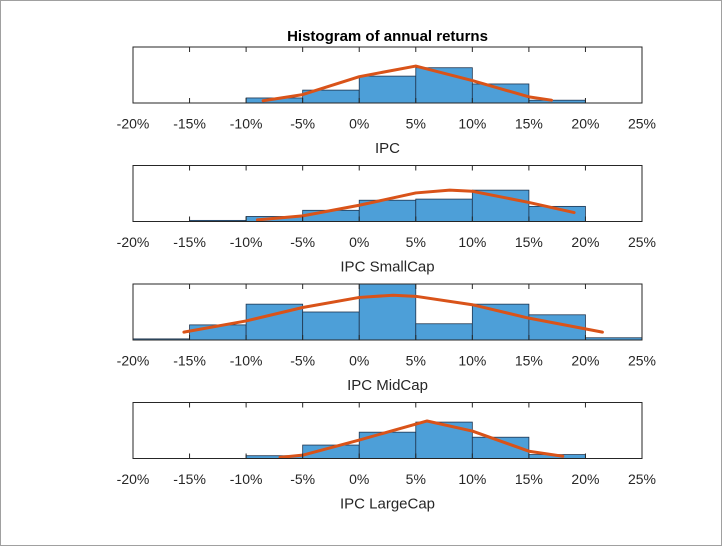  I want to click on x-axis-label: IPC MidCap, so click(387, 385).